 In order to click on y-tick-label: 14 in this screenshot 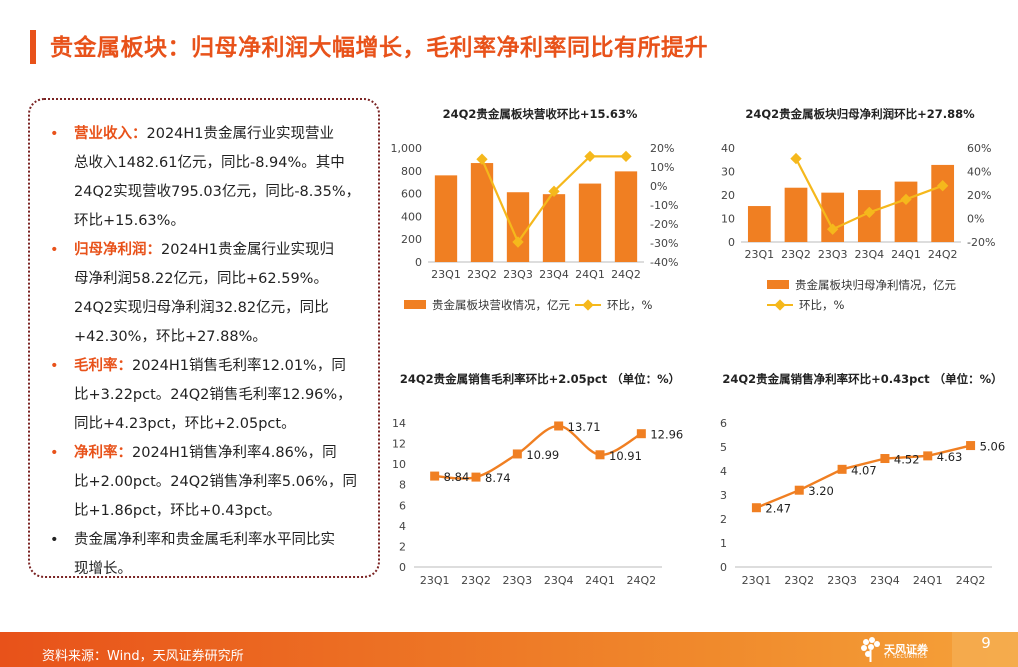, I will do `click(399, 423)`.